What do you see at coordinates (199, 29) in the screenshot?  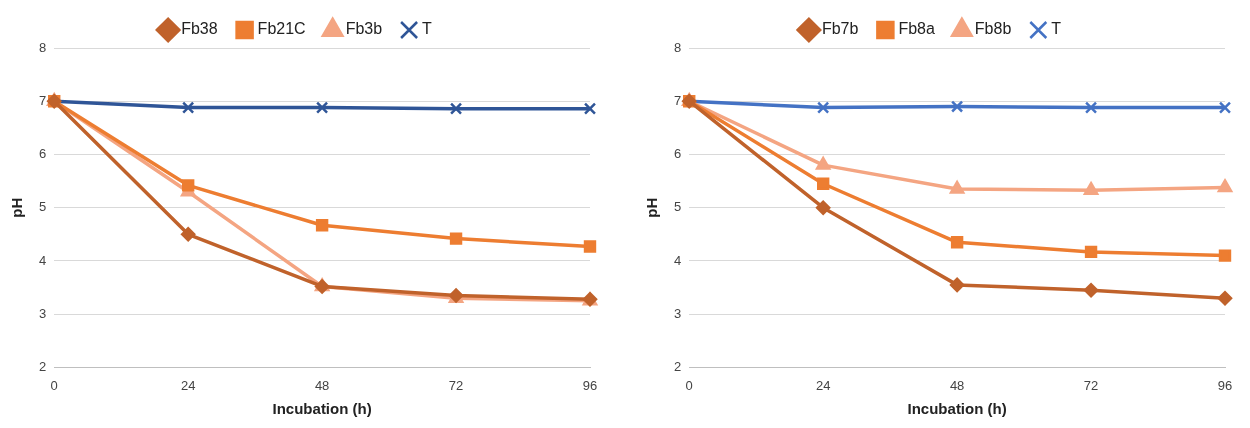 I see `legend-label: Fb38` at bounding box center [199, 29].